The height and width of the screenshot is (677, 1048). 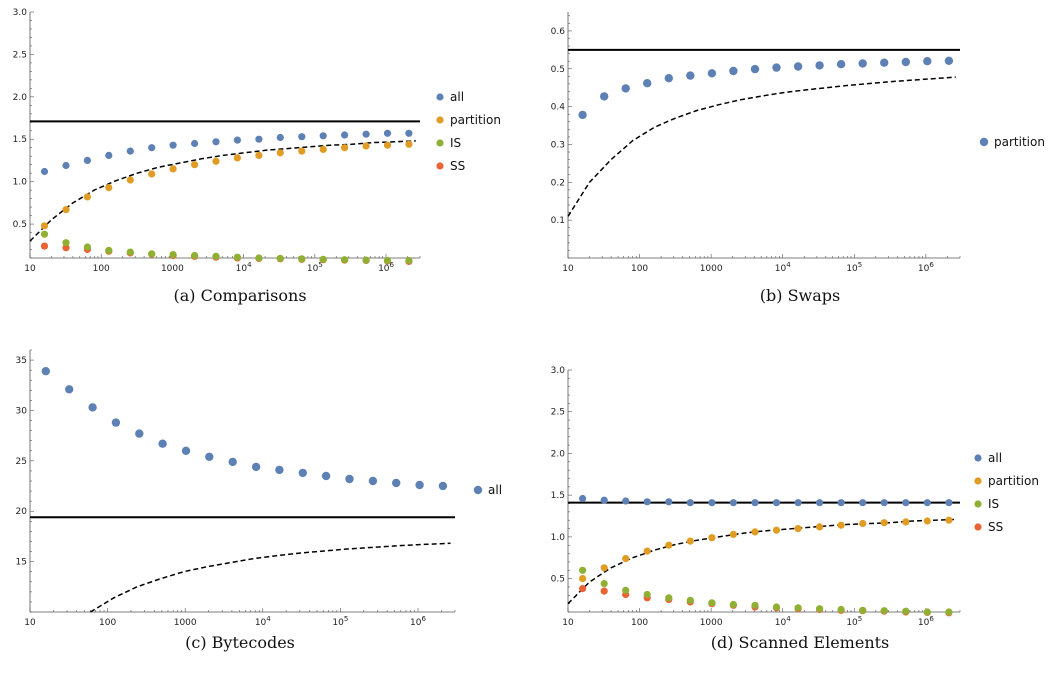 I want to click on legend-marker-is, so click(x=440, y=143).